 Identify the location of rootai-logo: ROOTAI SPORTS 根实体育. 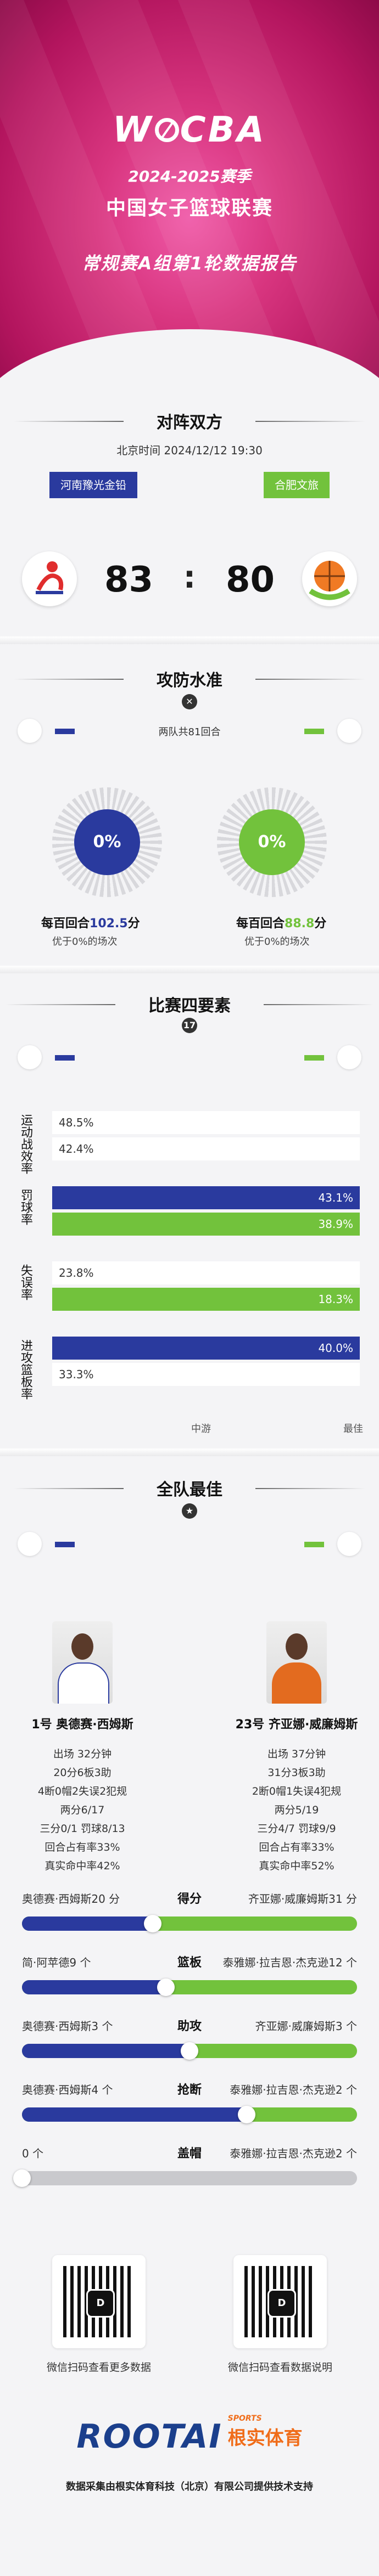
(189, 2435).